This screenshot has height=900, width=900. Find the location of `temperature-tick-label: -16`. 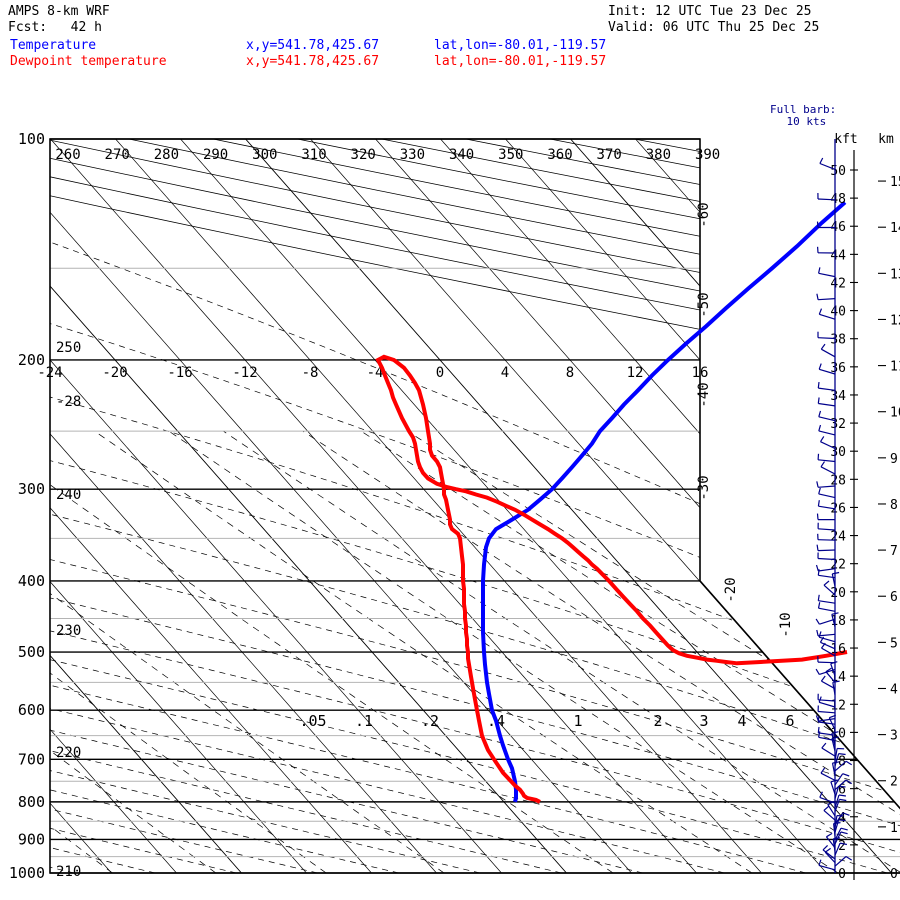

temperature-tick-label: -16 is located at coordinates (179, 373).